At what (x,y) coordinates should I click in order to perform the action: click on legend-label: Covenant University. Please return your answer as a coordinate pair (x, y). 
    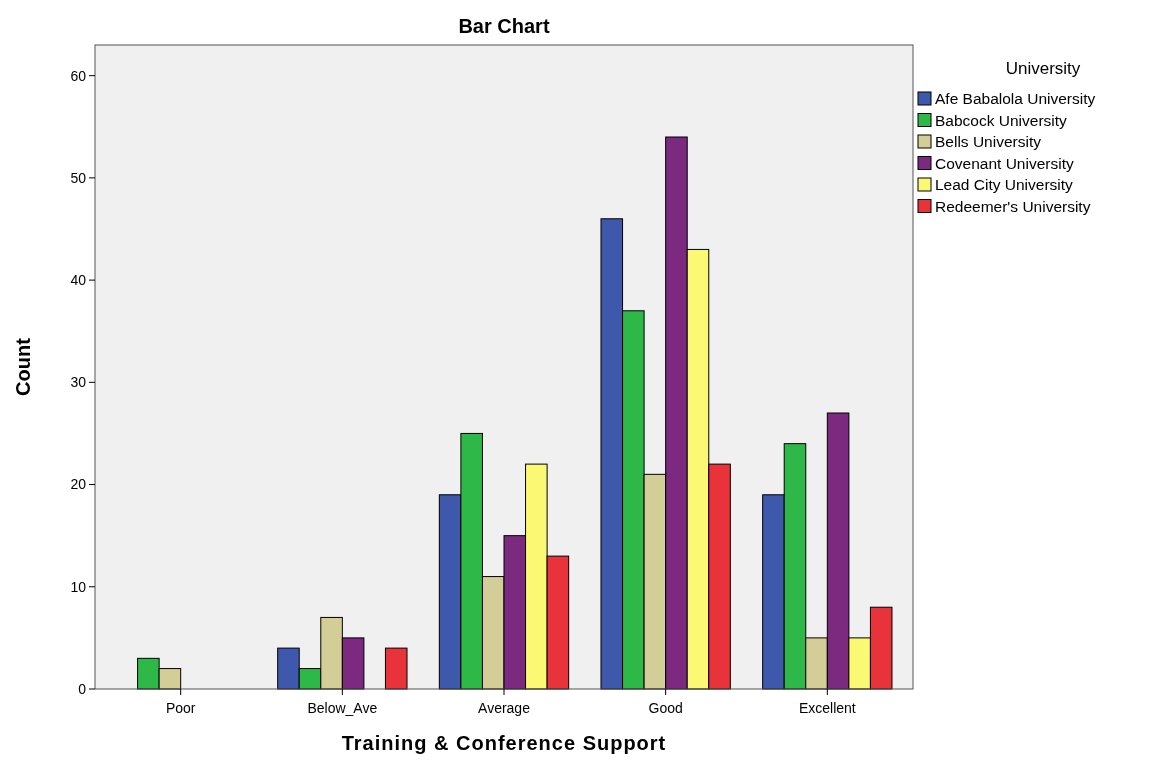
    Looking at the image, I should click on (1004, 163).